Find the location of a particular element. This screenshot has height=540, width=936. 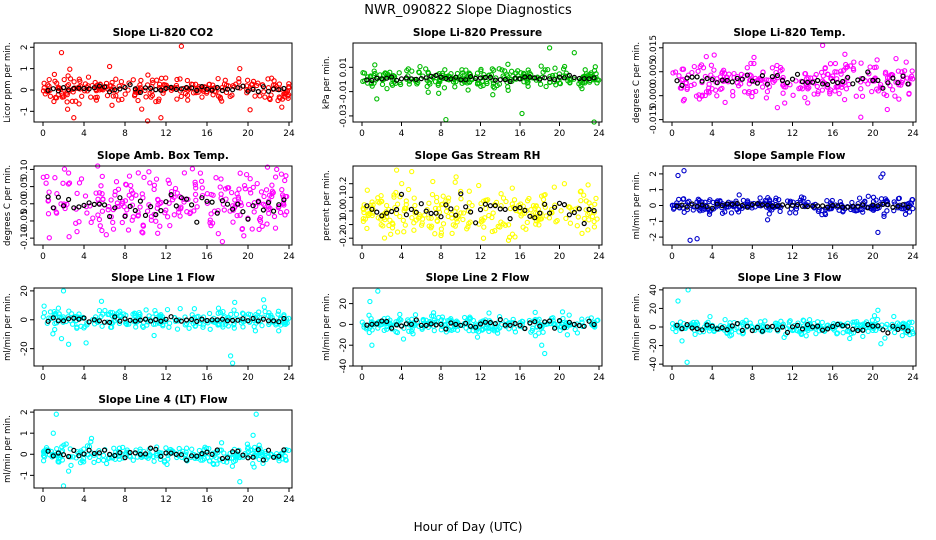

series-points is located at coordinates (481, 85).